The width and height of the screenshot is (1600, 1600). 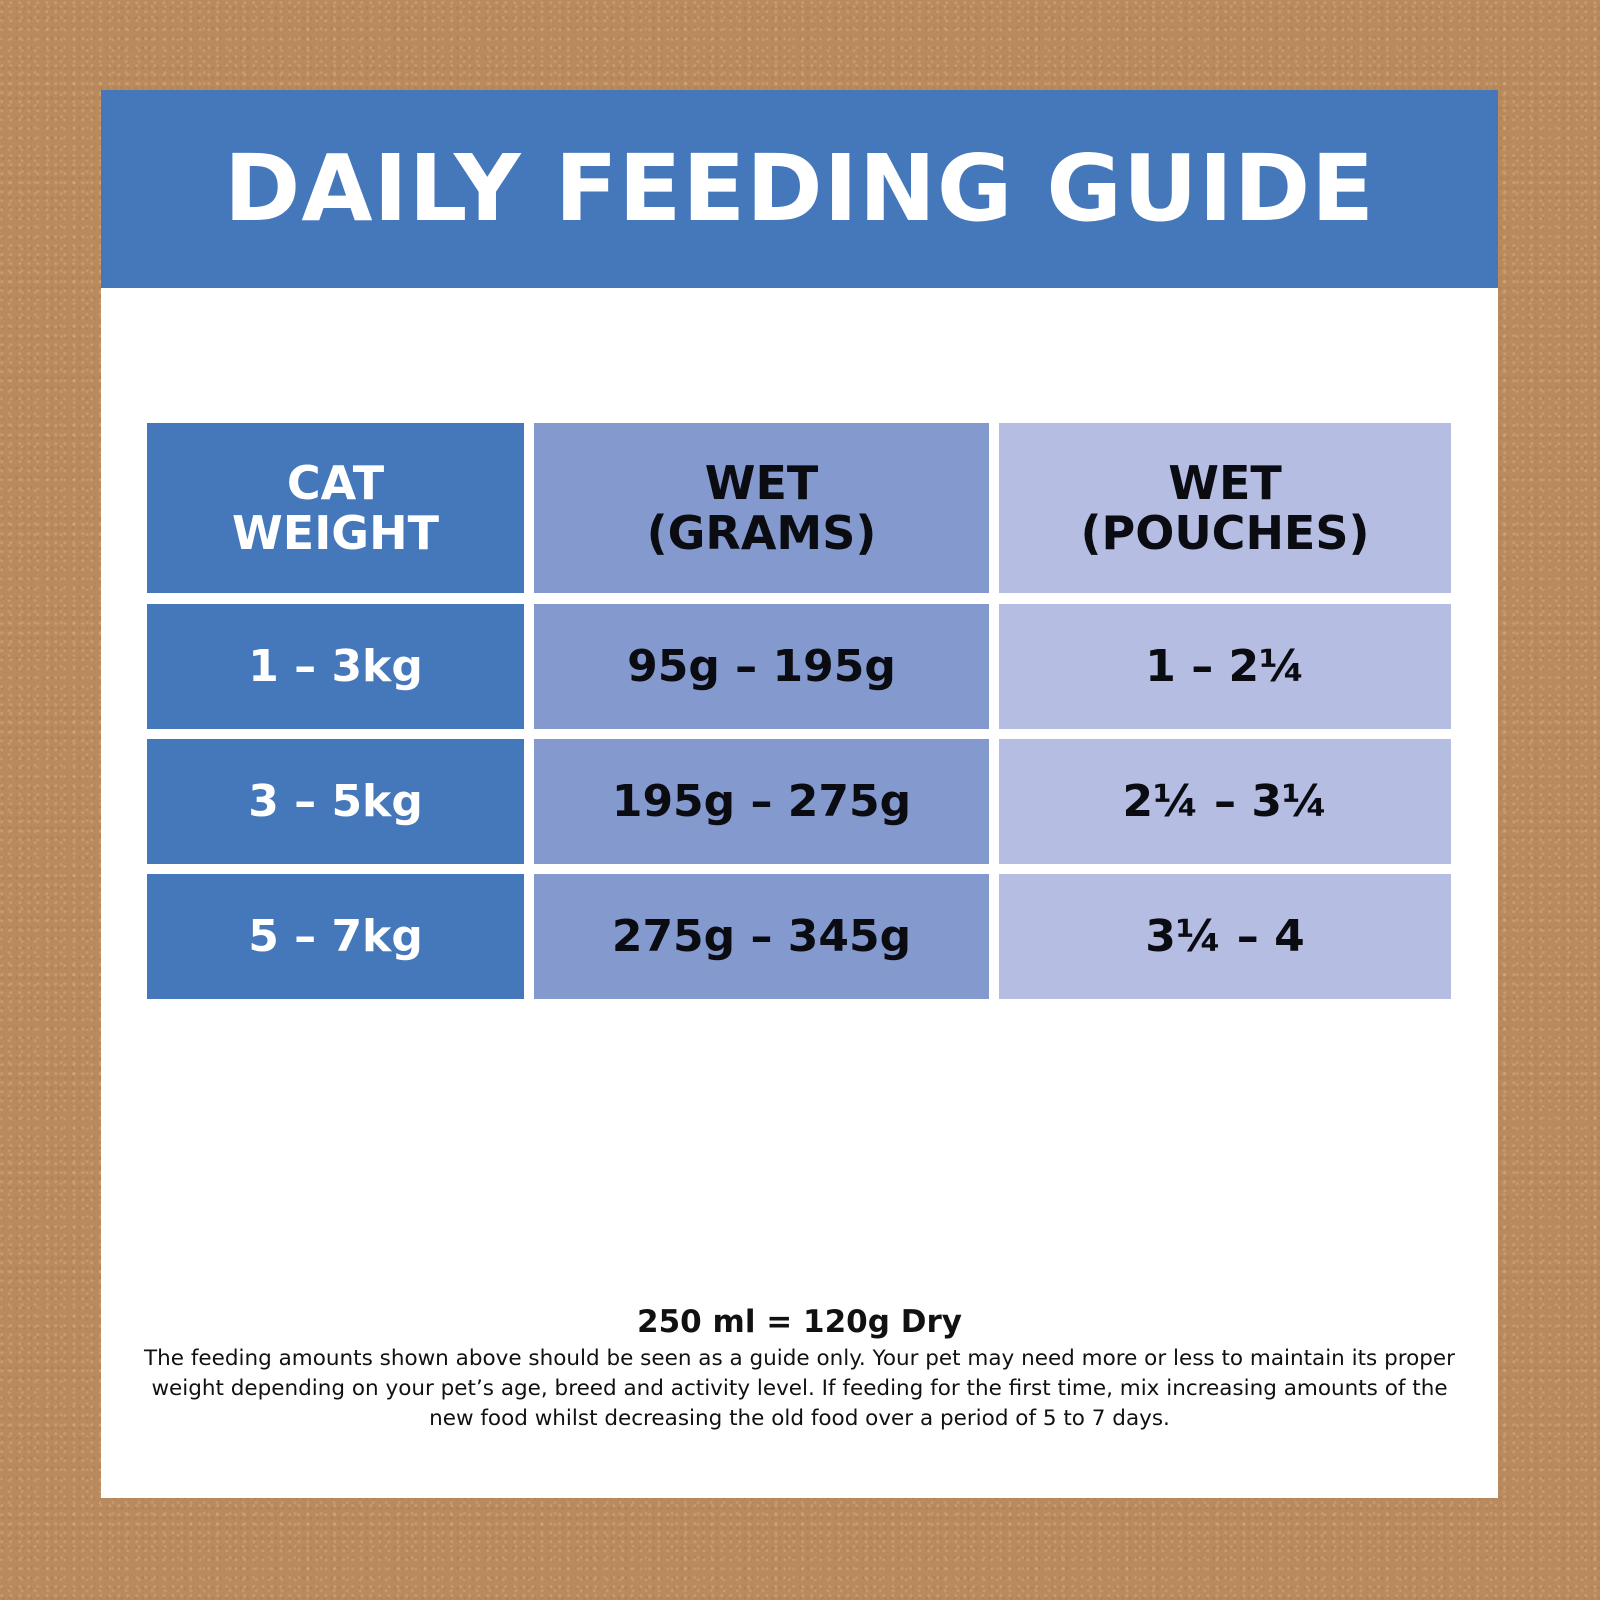 I want to click on cell-pouches-row2: 2¼ – 3¼, so click(x=1225, y=801).